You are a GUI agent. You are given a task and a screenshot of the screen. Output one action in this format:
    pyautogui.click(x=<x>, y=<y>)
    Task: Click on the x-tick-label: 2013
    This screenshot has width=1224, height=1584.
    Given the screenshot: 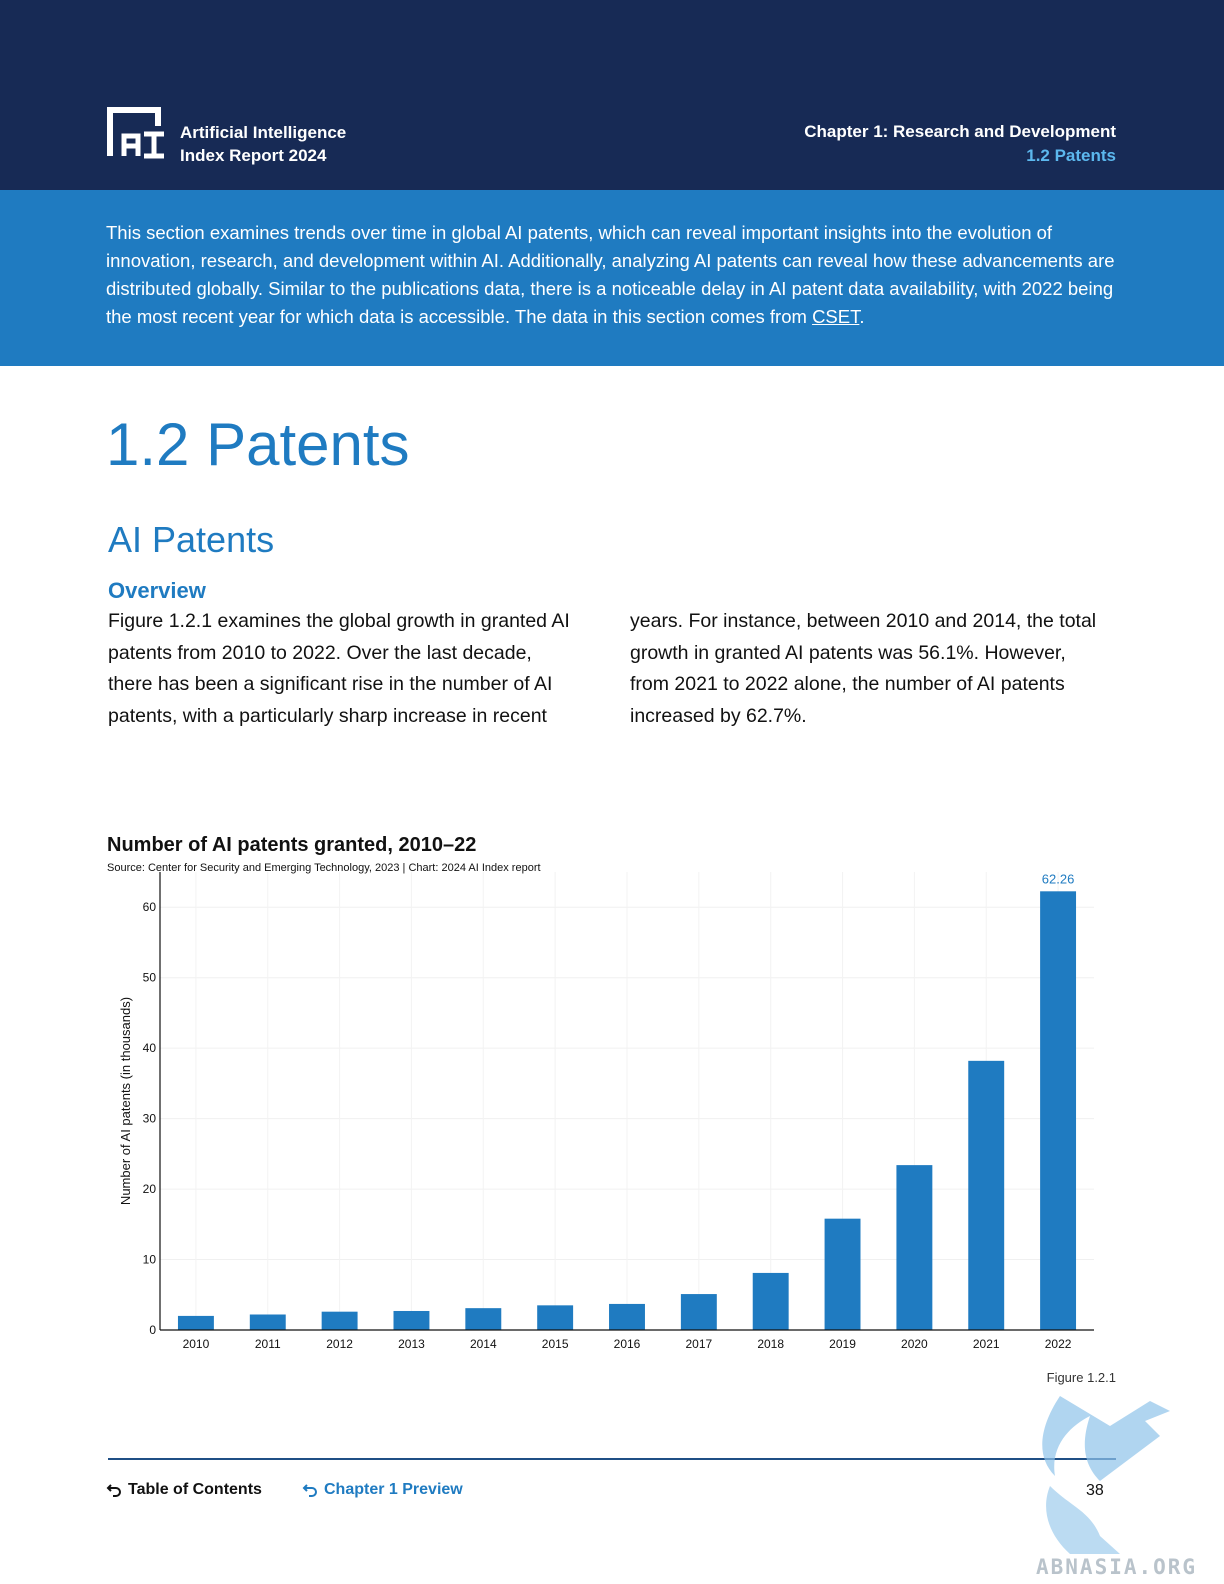 What is the action you would take?
    pyautogui.click(x=411, y=1344)
    